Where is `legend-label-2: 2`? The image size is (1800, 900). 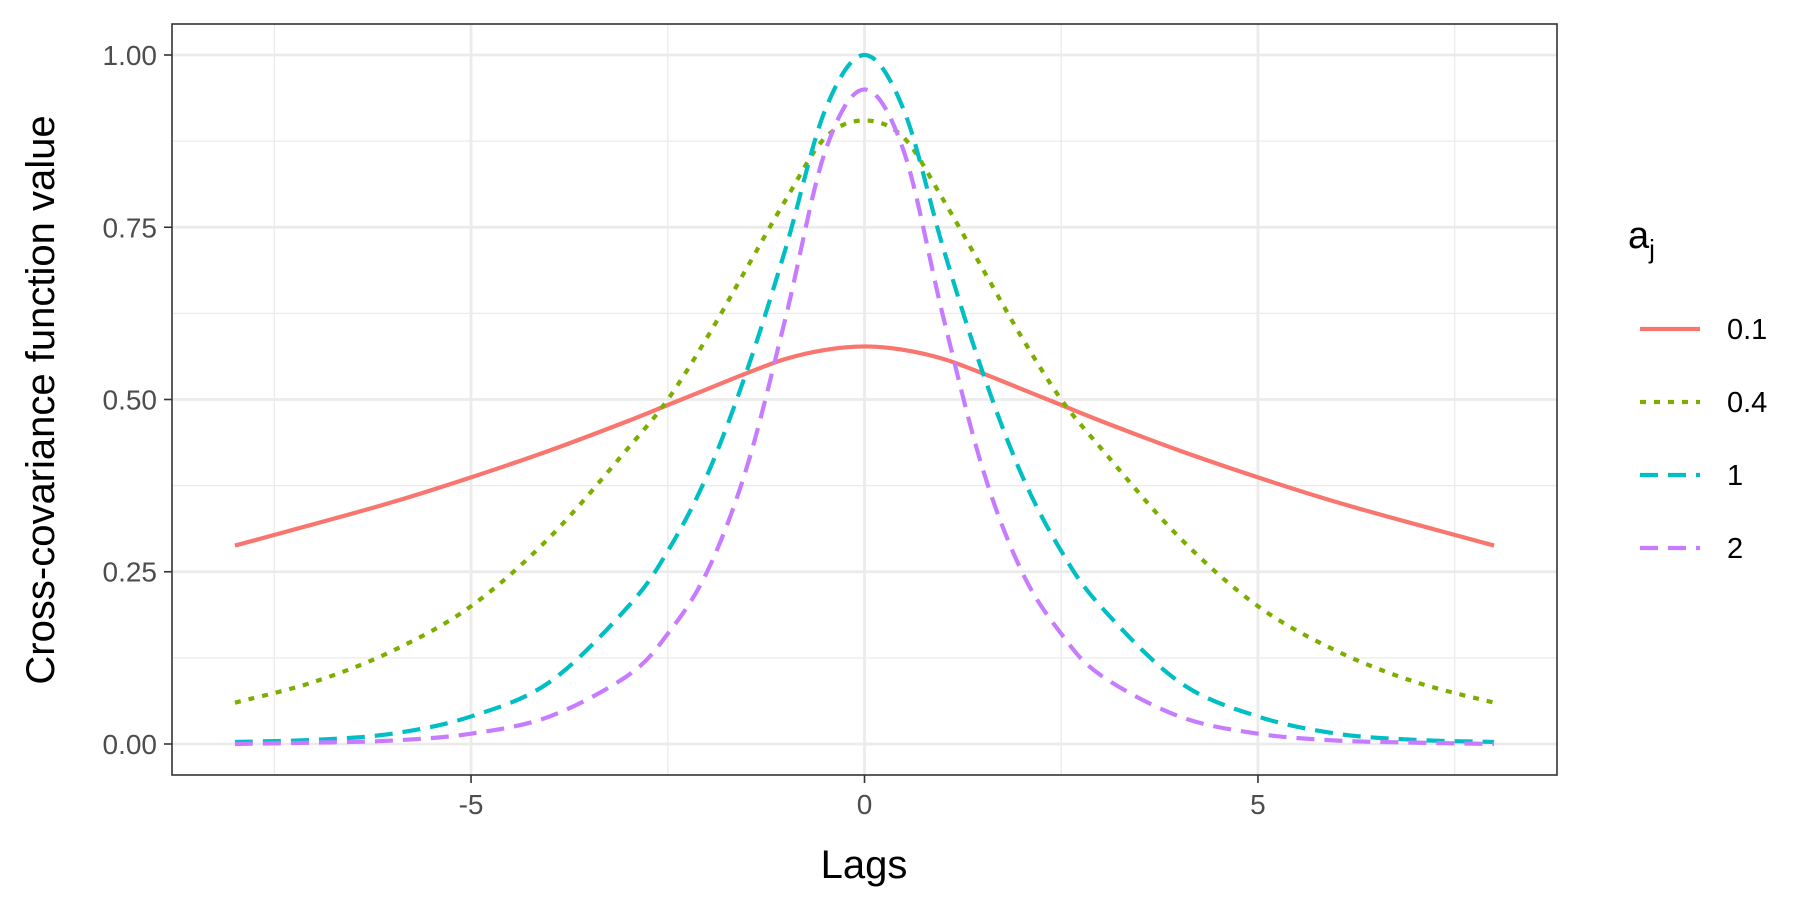 legend-label-2: 2 is located at coordinates (1735, 549).